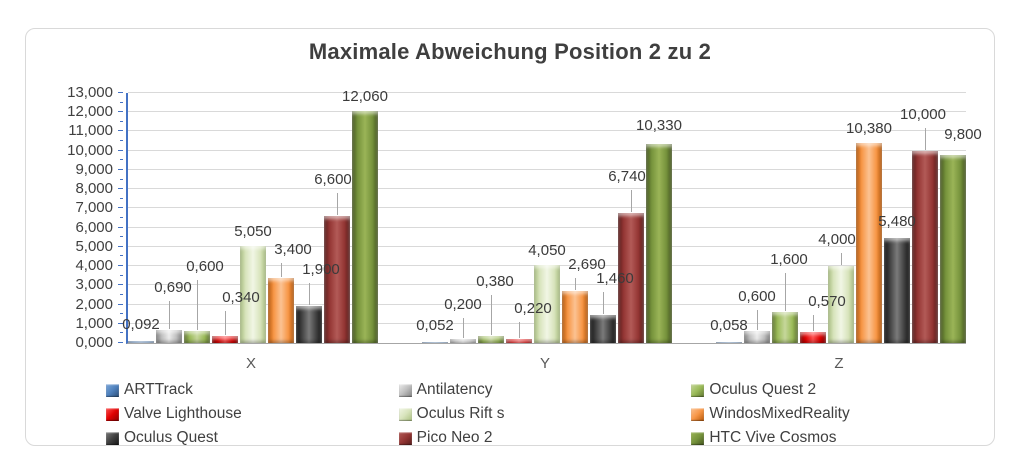 The image size is (1024, 459). Describe the element at coordinates (454, 437) in the screenshot. I see `legend-label: Pico Neo 2` at that location.